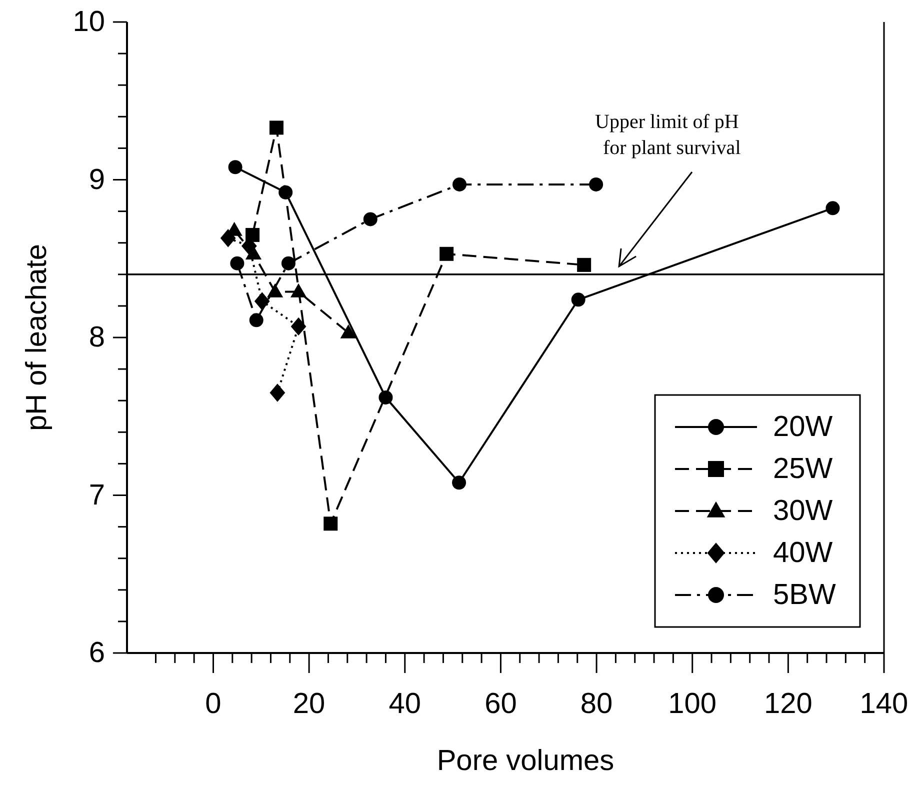 The image size is (913, 789). Describe the element at coordinates (884, 704) in the screenshot. I see `x-tick-label: 140` at that location.